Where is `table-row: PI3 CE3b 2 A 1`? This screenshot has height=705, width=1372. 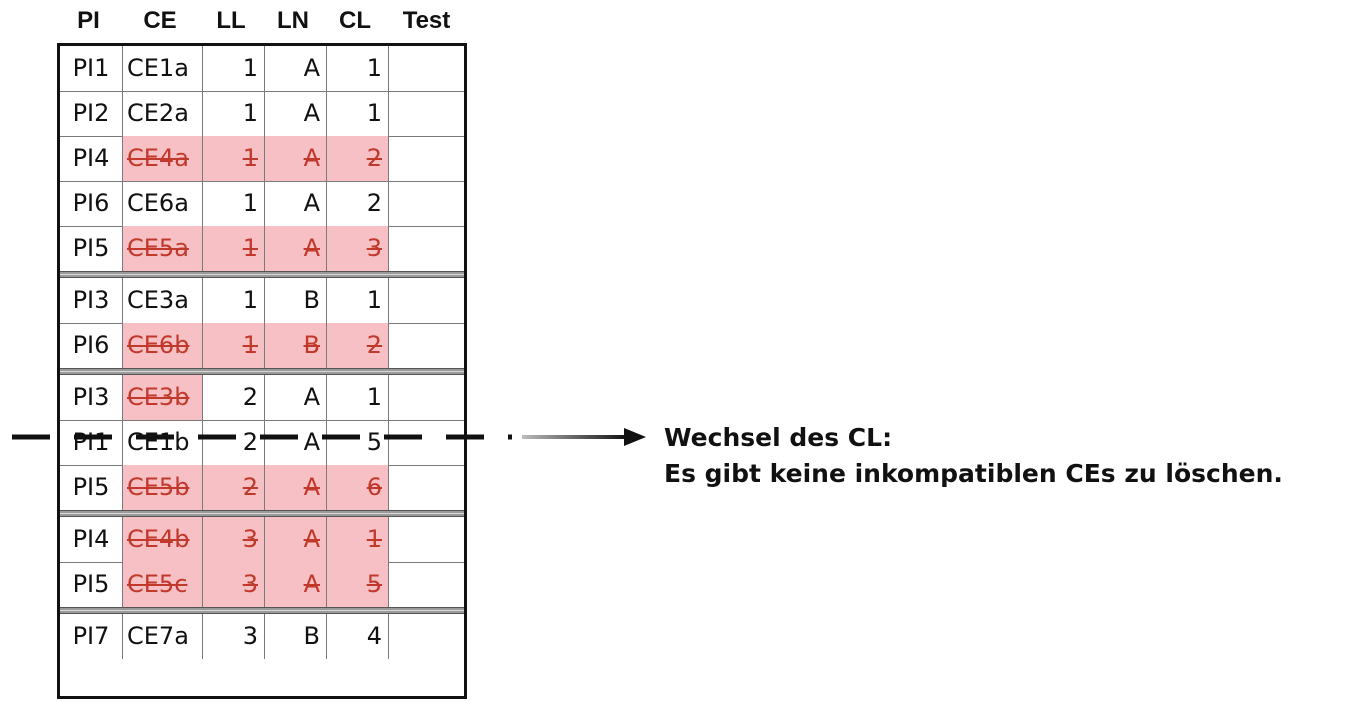 table-row: PI3 CE3b 2 A 1 is located at coordinates (262, 397).